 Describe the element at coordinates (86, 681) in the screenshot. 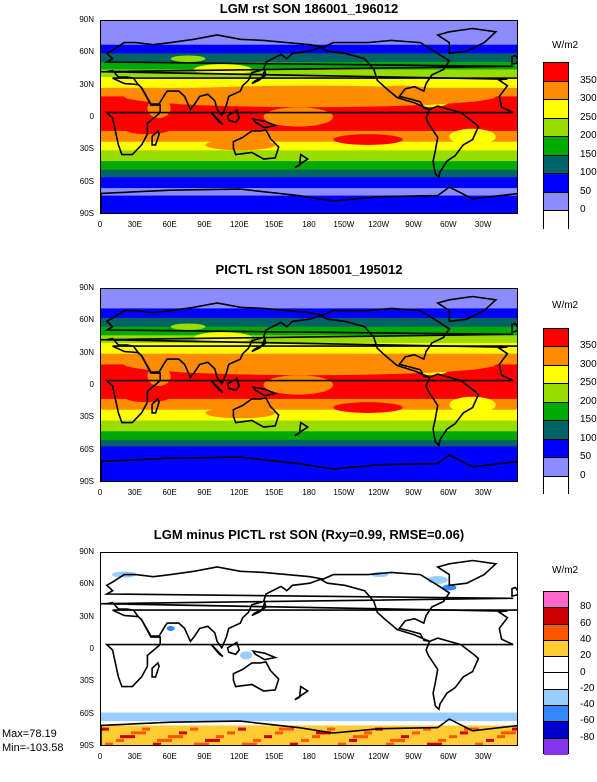

I see `lat-tick-label: 30S` at that location.